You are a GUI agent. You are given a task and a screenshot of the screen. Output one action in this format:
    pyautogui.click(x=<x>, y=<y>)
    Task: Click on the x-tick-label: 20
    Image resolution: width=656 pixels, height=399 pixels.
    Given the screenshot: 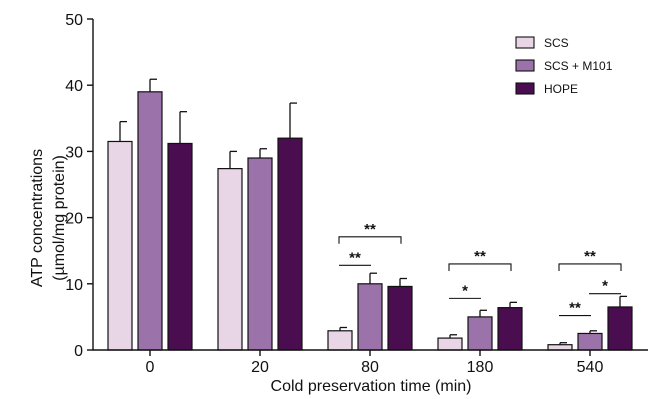 What is the action you would take?
    pyautogui.click(x=260, y=367)
    